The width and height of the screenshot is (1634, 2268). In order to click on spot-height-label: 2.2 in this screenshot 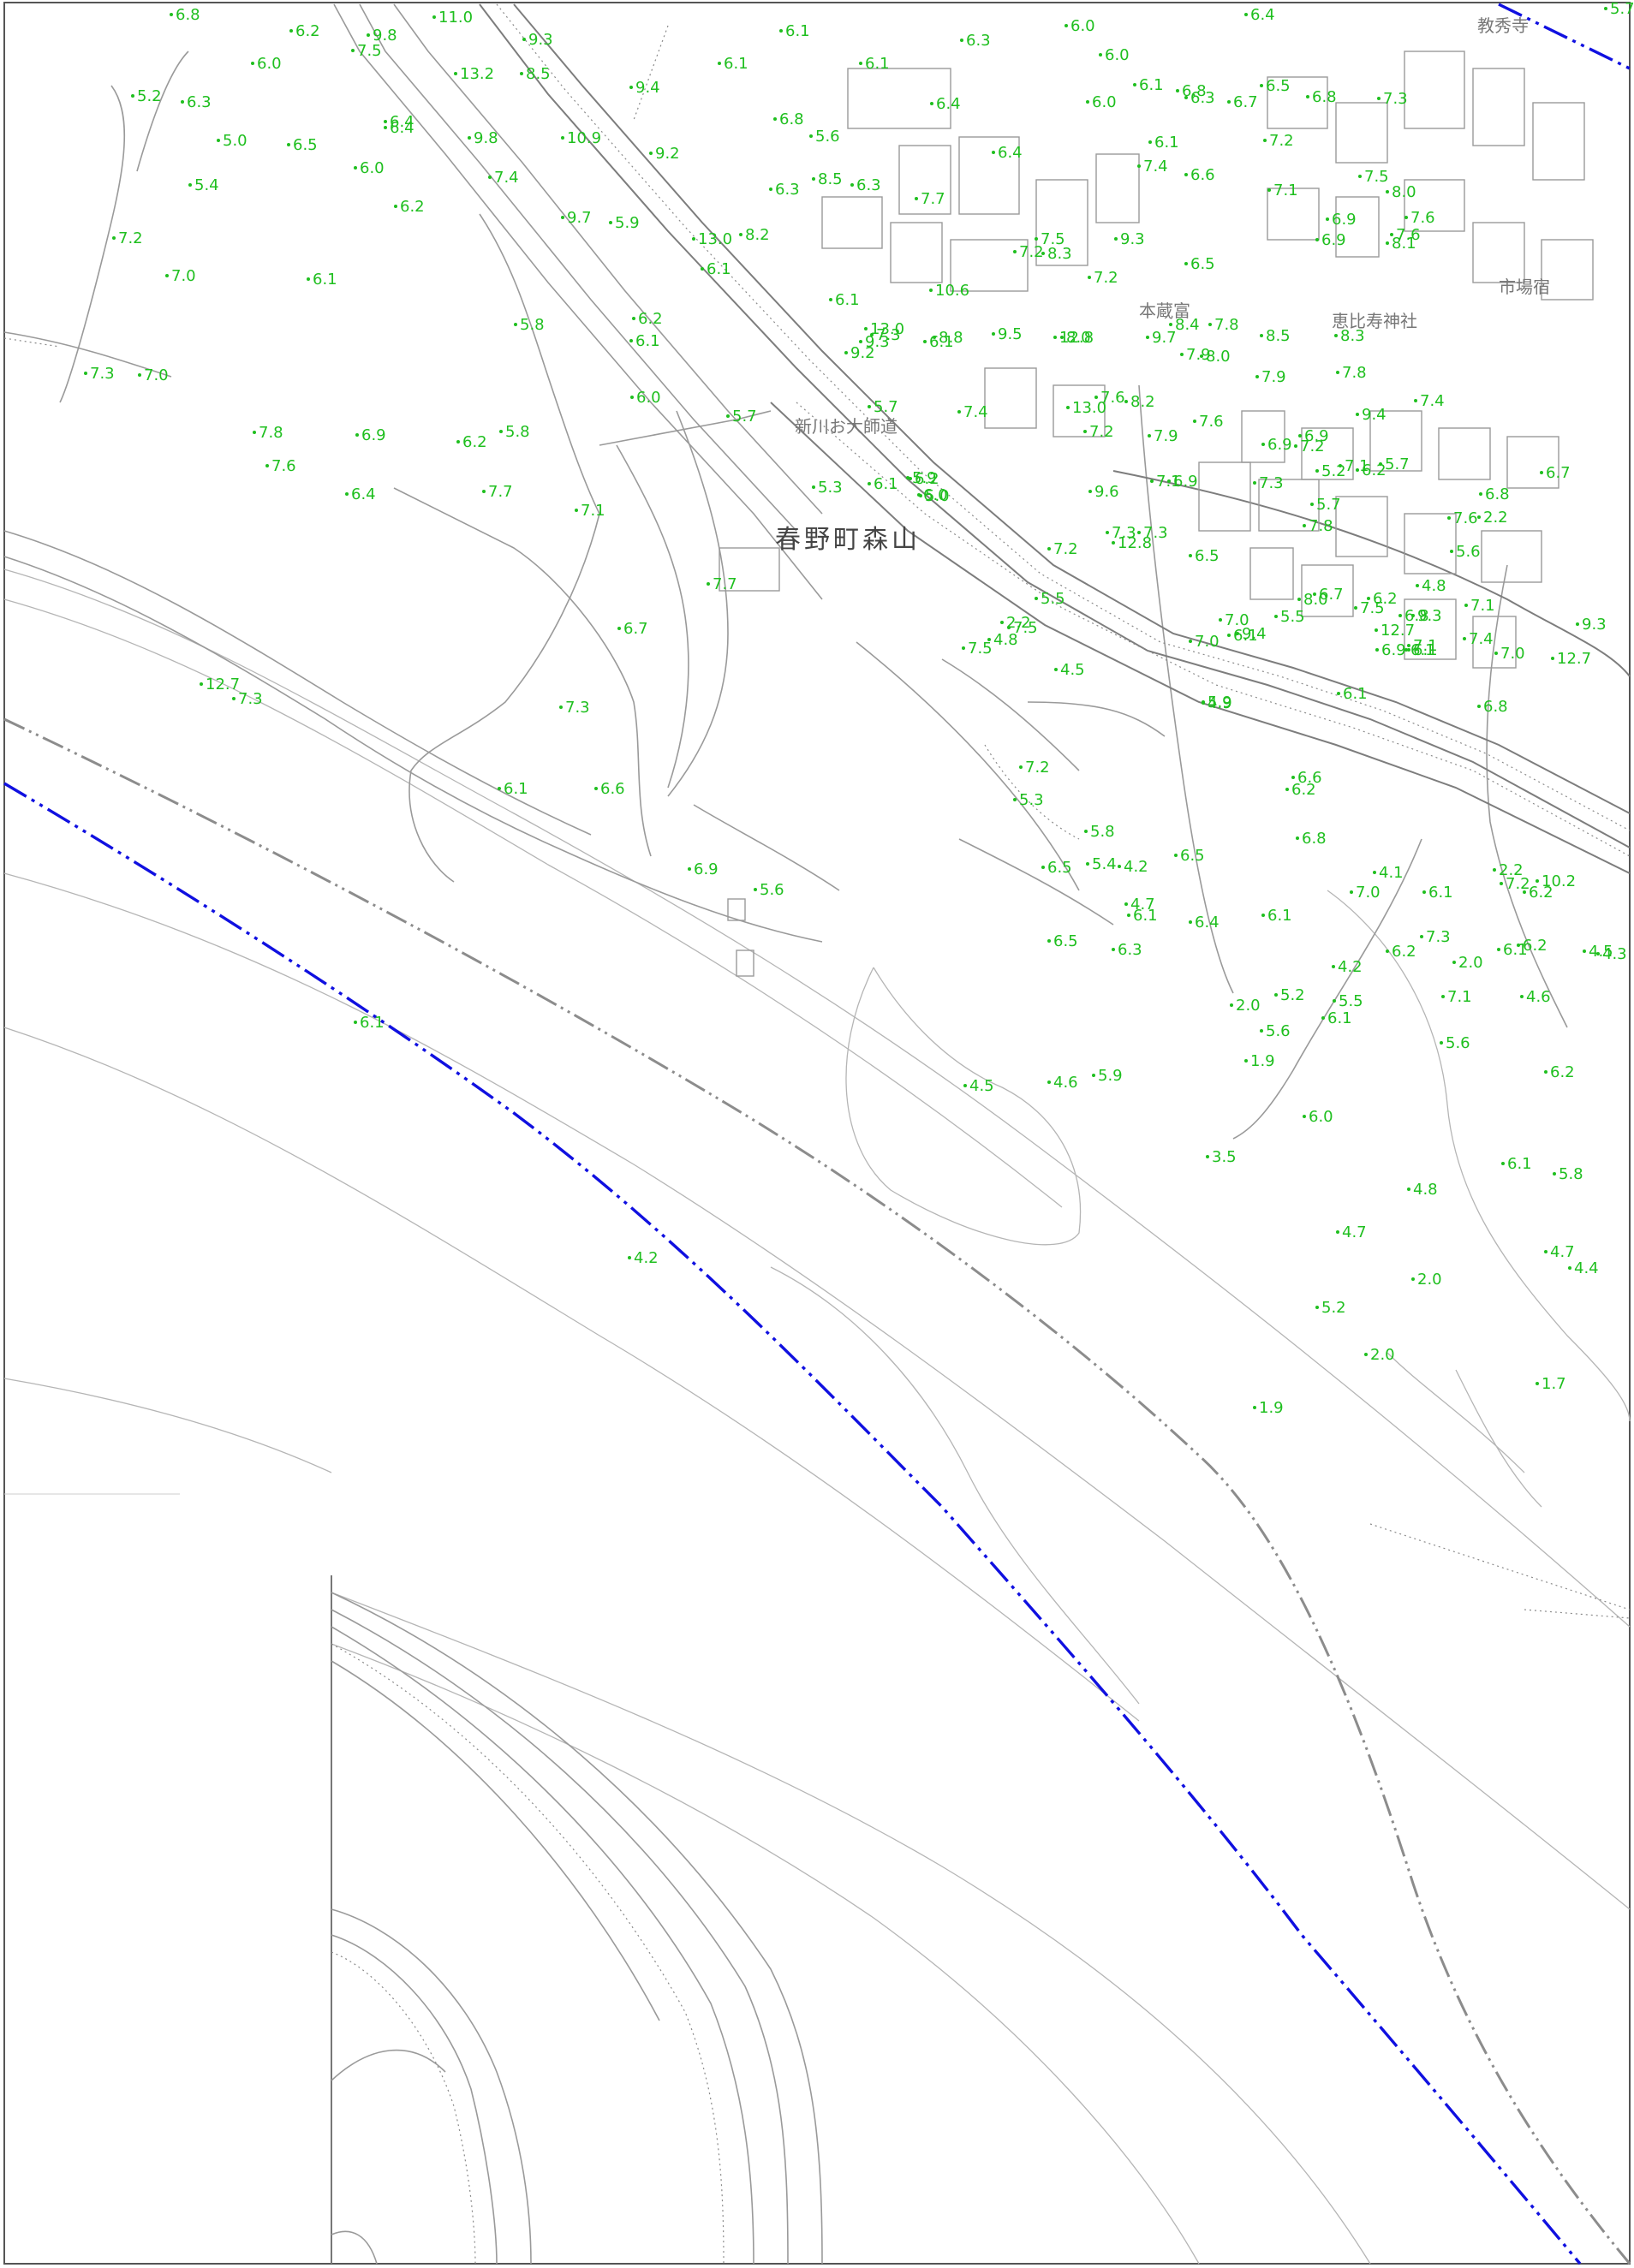, I will do `click(1495, 518)`.